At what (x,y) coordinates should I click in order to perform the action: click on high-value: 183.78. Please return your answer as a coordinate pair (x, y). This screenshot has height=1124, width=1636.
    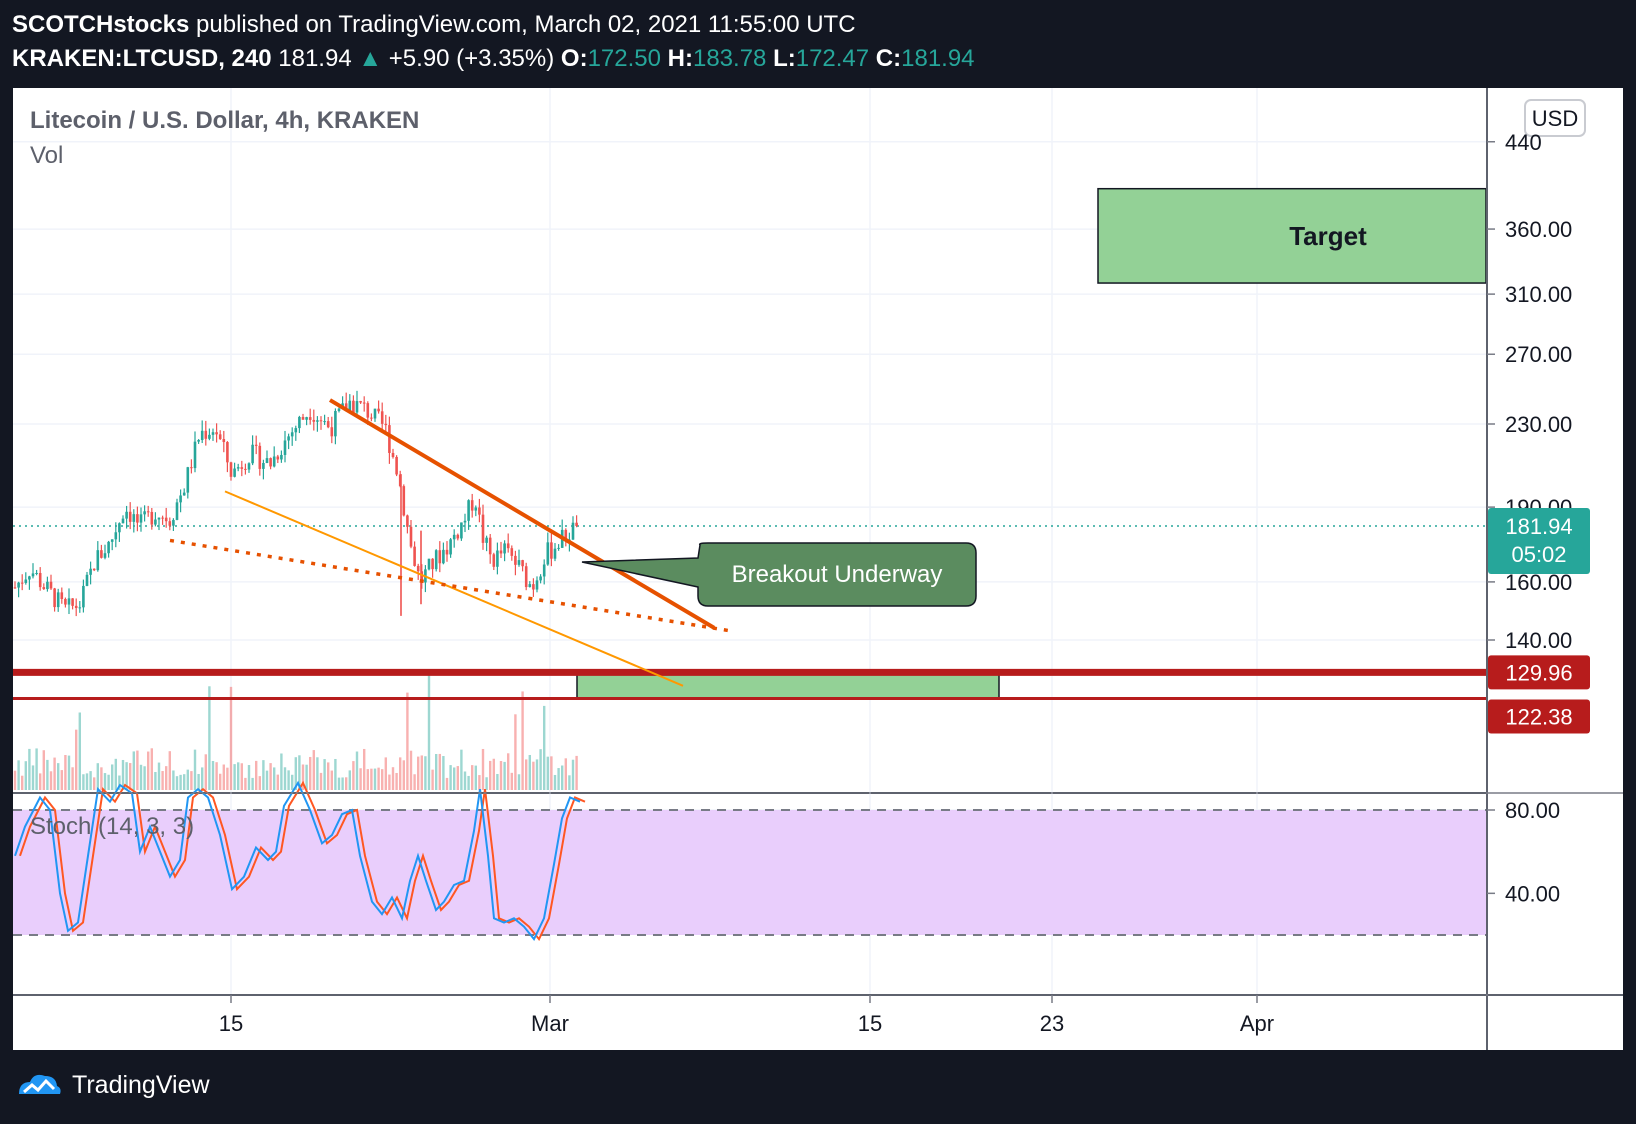
    Looking at the image, I should click on (729, 58).